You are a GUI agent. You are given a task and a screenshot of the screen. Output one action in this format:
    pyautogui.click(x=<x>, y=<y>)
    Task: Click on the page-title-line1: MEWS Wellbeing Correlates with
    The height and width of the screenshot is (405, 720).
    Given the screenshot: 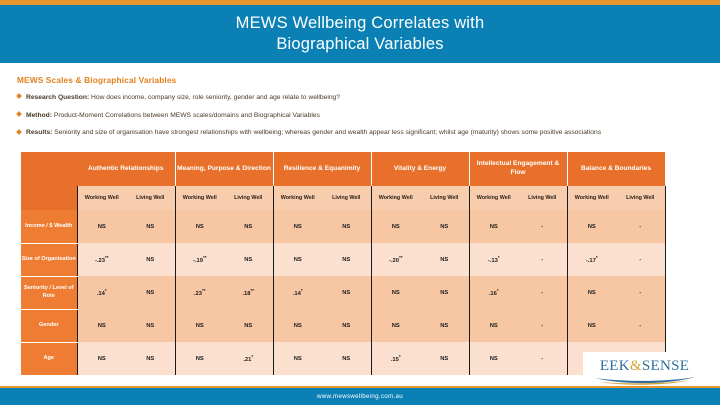 What is the action you would take?
    pyautogui.click(x=360, y=23)
    